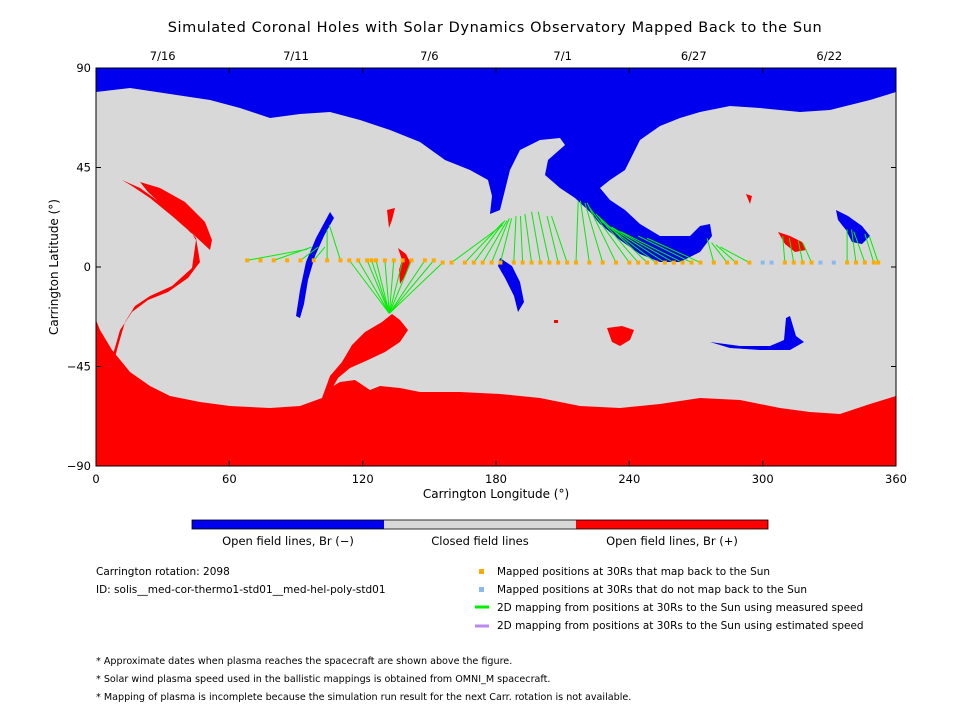  Describe the element at coordinates (556, 321) in the screenshot. I see `open-positive-dot` at that location.